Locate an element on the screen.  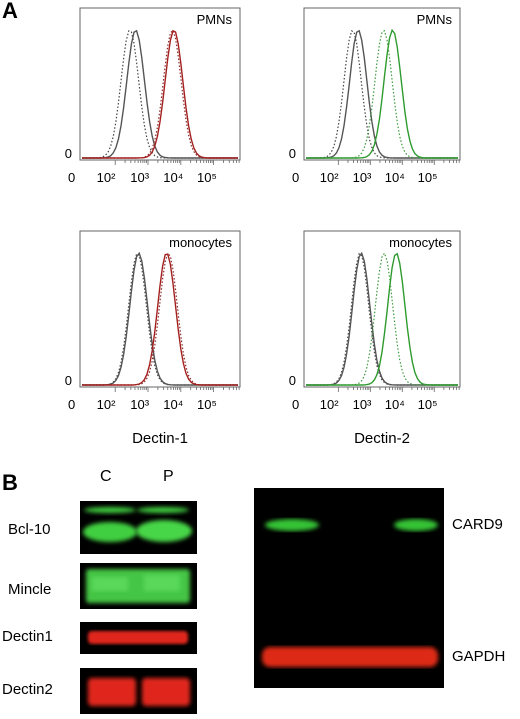
blot-label-bcl10: Bcl-10 is located at coordinates (29, 529).